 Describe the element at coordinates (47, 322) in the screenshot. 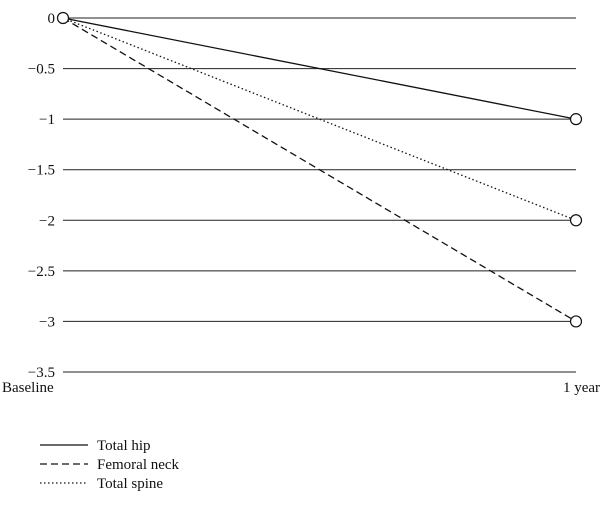

I see `y-tick-label: −3` at that location.